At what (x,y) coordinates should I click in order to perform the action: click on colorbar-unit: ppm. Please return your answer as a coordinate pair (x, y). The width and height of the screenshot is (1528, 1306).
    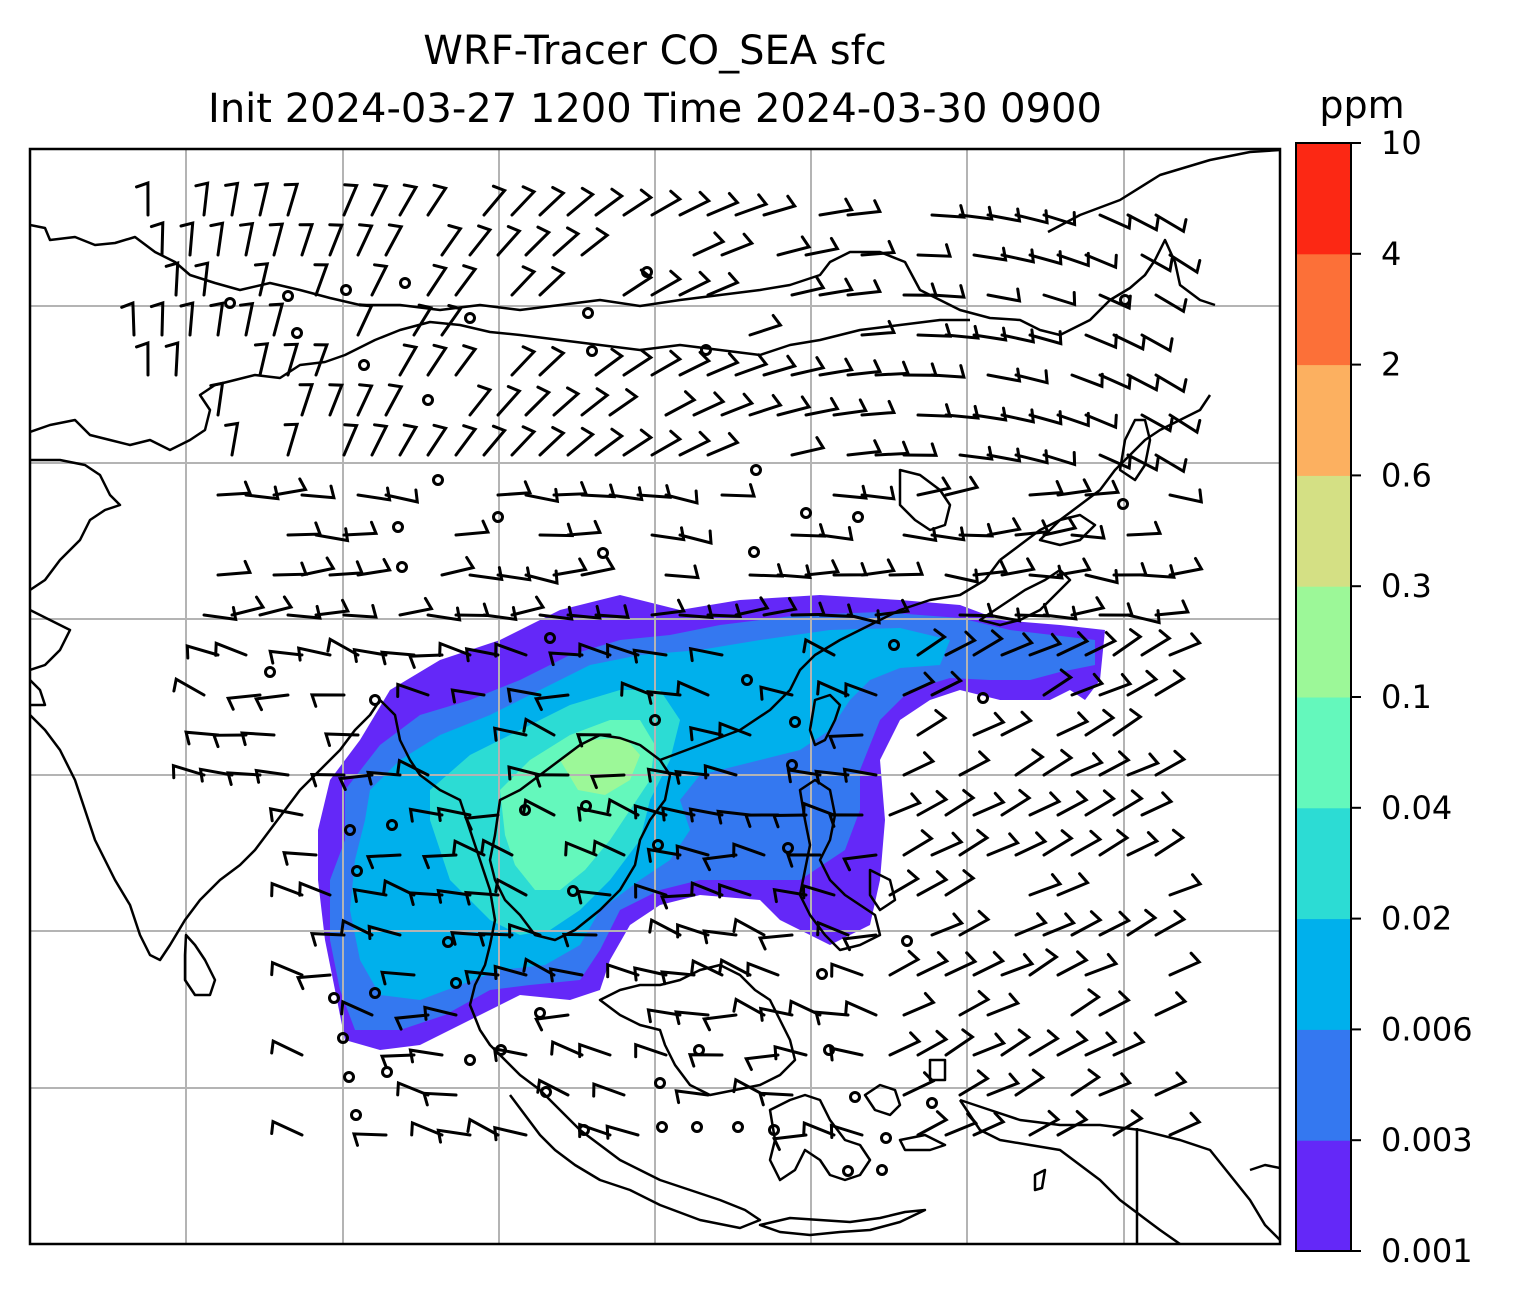
    Looking at the image, I should click on (1361, 105).